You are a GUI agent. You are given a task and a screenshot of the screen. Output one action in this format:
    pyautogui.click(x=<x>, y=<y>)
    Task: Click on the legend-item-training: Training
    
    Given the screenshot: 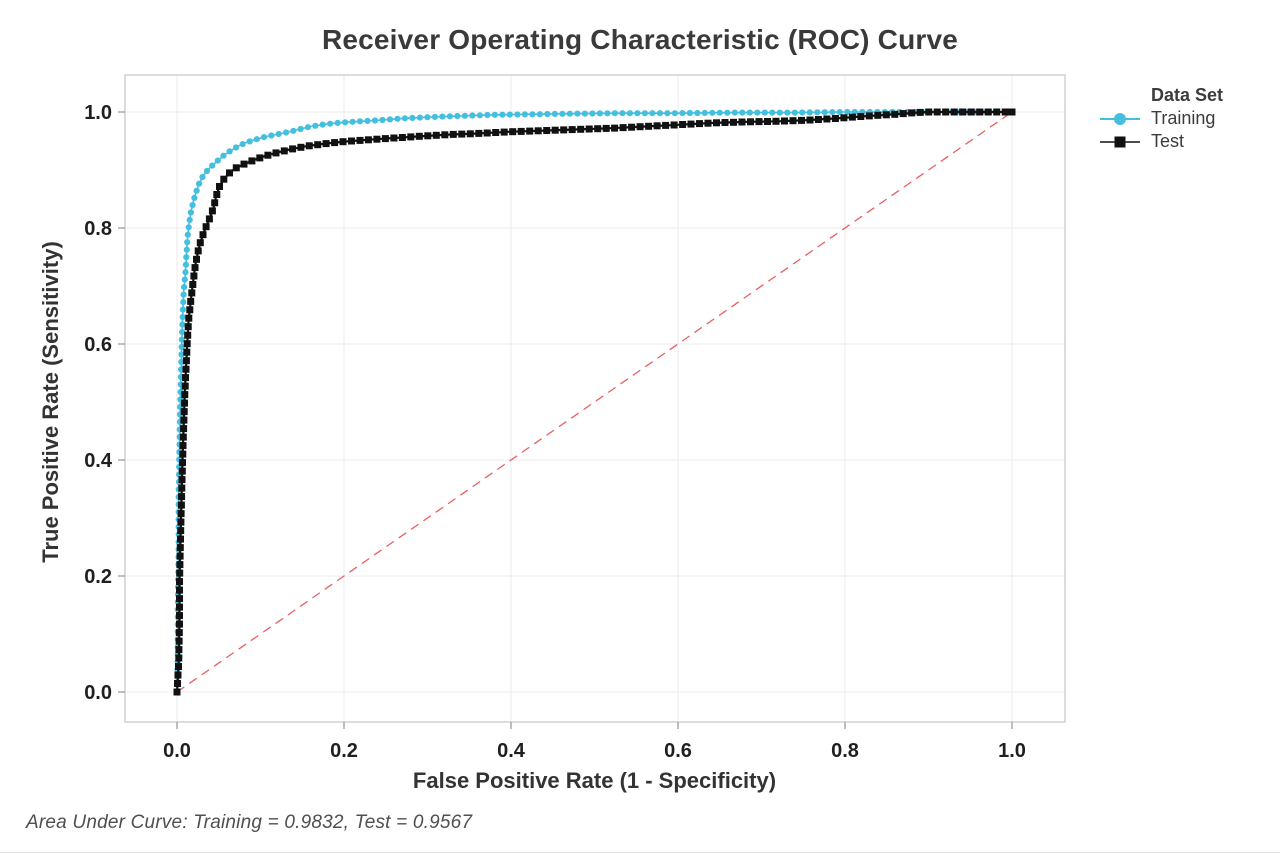 What is the action you would take?
    pyautogui.click(x=1160, y=118)
    